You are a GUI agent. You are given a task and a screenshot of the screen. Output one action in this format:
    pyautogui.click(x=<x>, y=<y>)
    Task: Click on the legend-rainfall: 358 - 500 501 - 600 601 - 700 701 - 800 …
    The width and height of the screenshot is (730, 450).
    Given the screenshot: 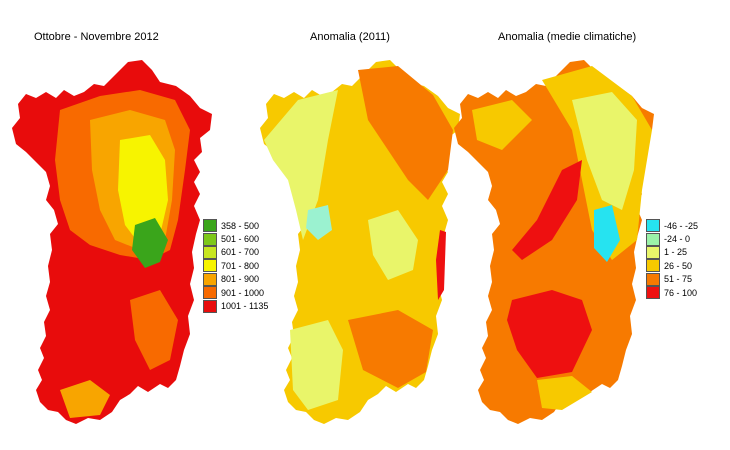 What is the action you would take?
    pyautogui.click(x=235, y=266)
    